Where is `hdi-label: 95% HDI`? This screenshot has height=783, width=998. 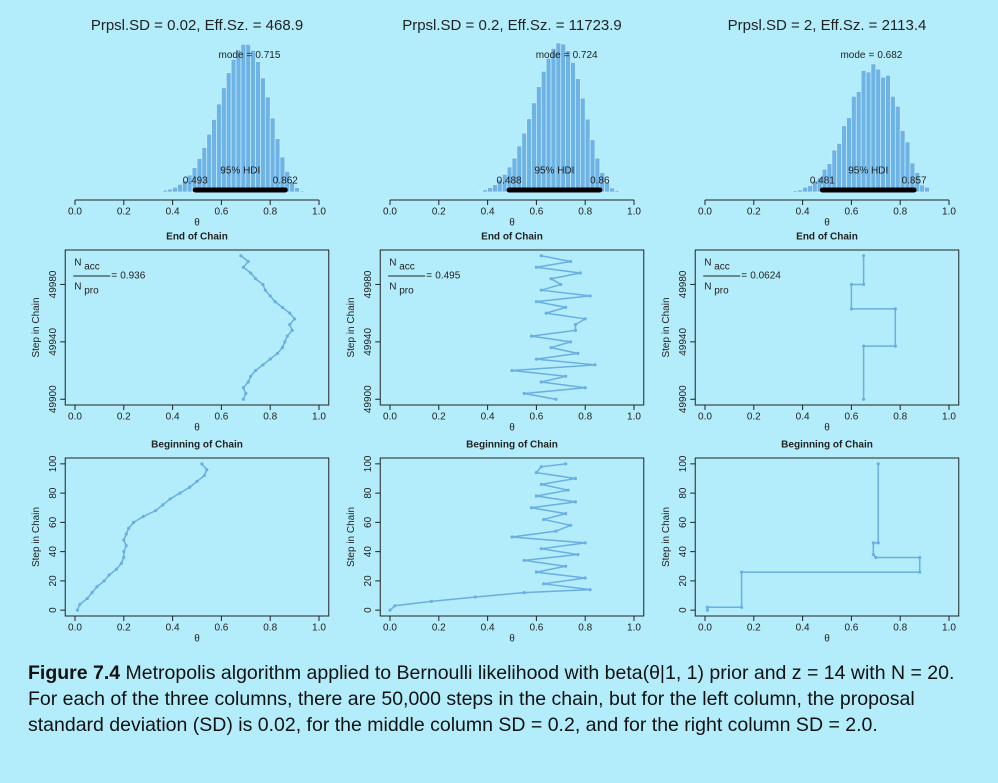
hdi-label: 95% HDI is located at coordinates (868, 171).